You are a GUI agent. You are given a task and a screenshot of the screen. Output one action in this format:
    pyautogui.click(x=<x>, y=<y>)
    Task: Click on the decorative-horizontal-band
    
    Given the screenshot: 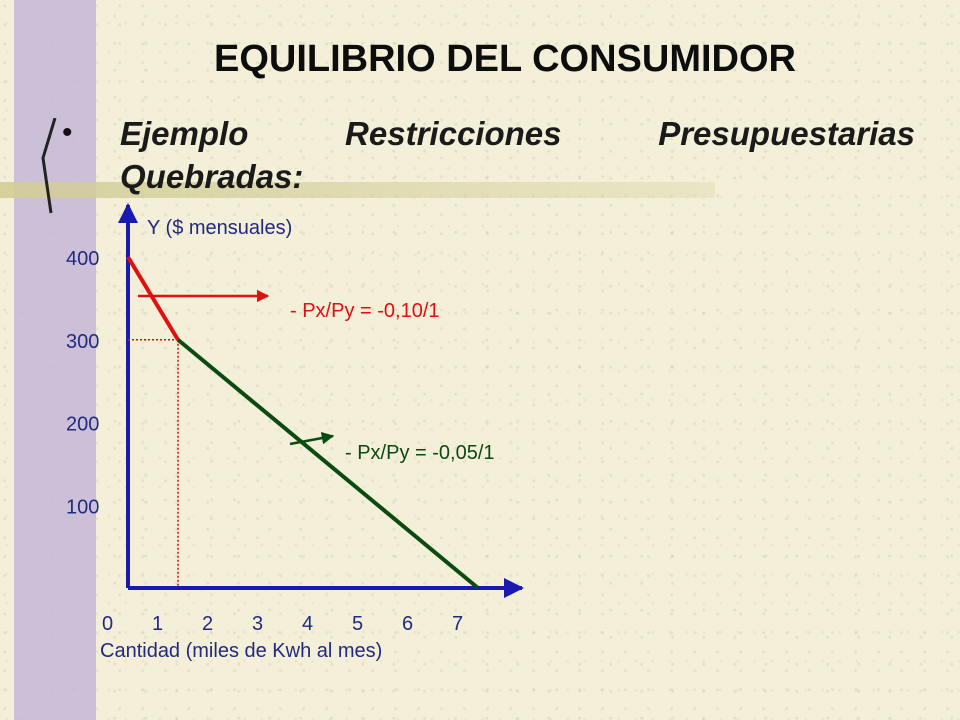 What is the action you would take?
    pyautogui.click(x=357, y=190)
    